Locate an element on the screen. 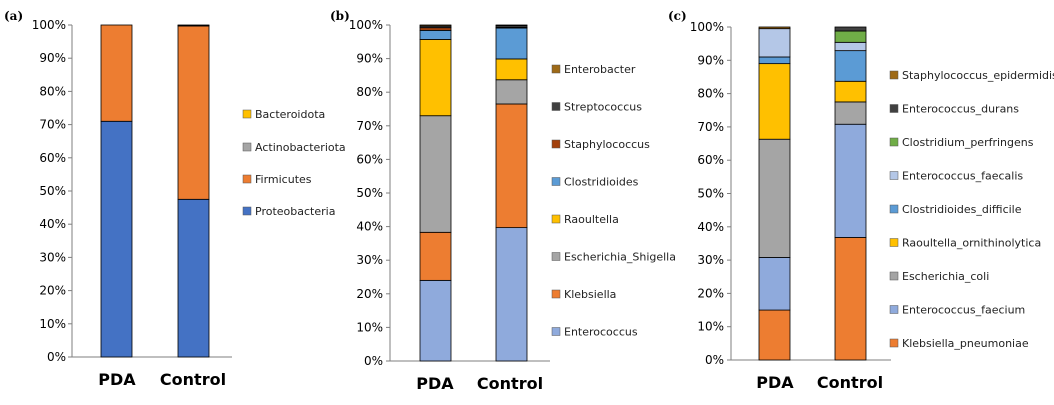 The image size is (1054, 405). legend-label: Klebsiella_pneumoniae is located at coordinates (965, 343).